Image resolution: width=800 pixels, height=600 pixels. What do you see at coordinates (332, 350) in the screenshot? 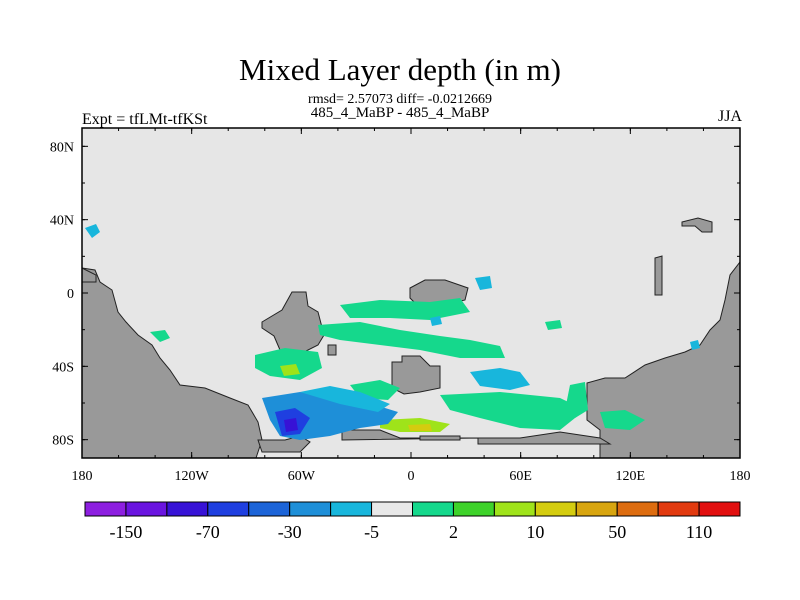
I see `land-islands-centre` at bounding box center [332, 350].